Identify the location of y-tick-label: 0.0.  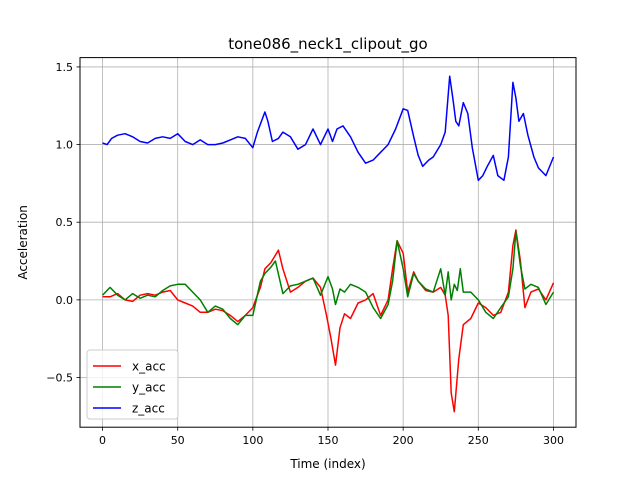
(65, 300).